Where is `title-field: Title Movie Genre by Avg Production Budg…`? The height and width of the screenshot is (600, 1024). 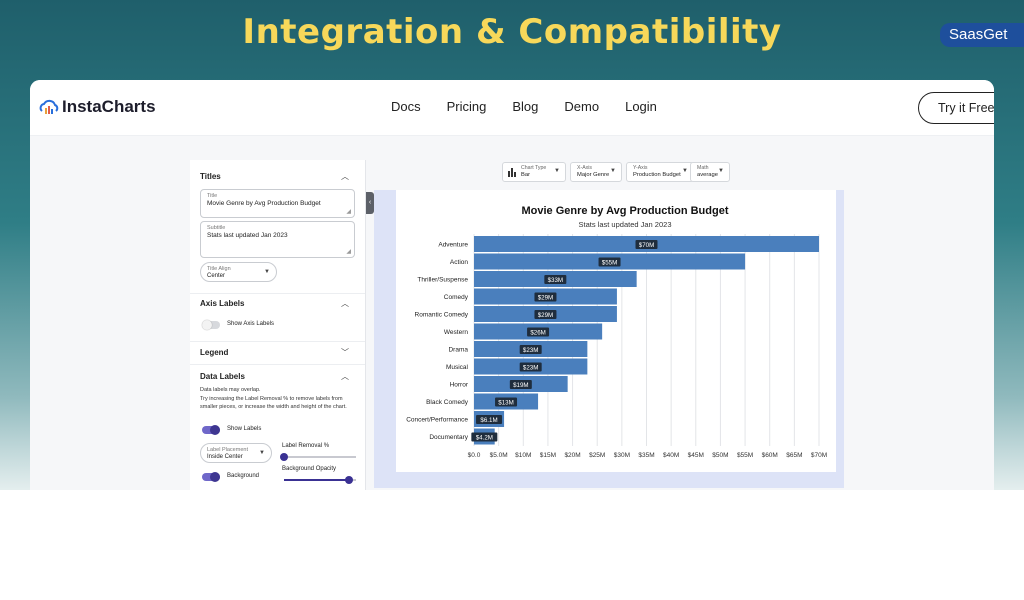
title-field: Title Movie Genre by Avg Production Budg… is located at coordinates (277, 203).